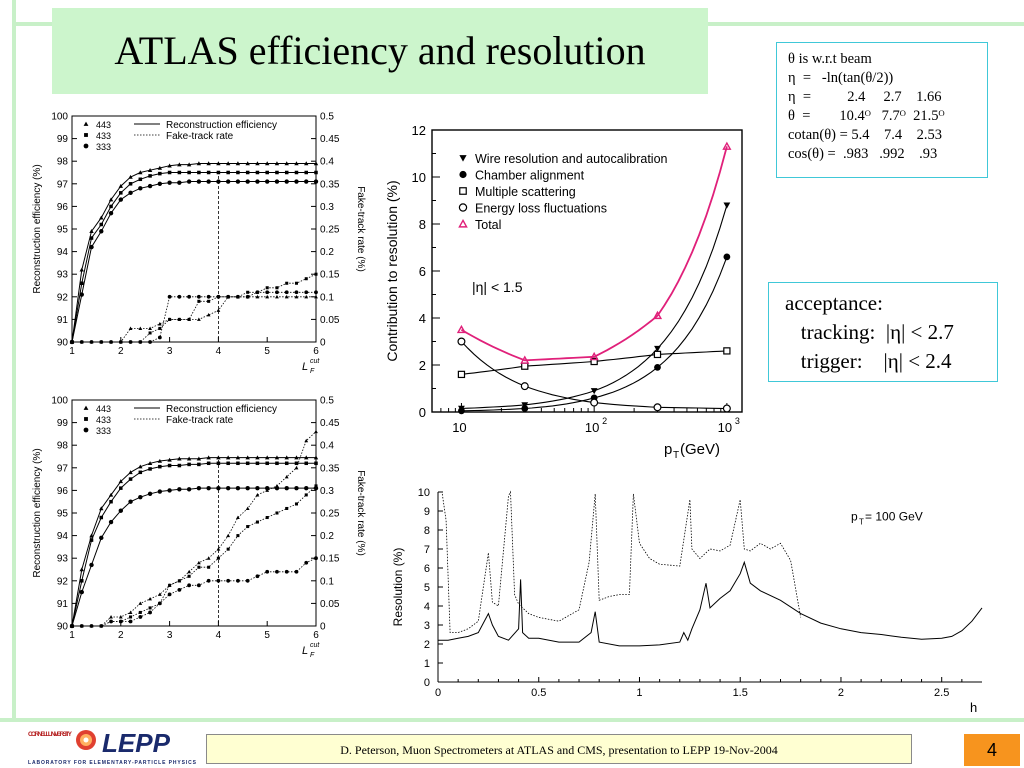 The height and width of the screenshot is (768, 1024). I want to click on x-tick-label: 0.5, so click(538, 693).